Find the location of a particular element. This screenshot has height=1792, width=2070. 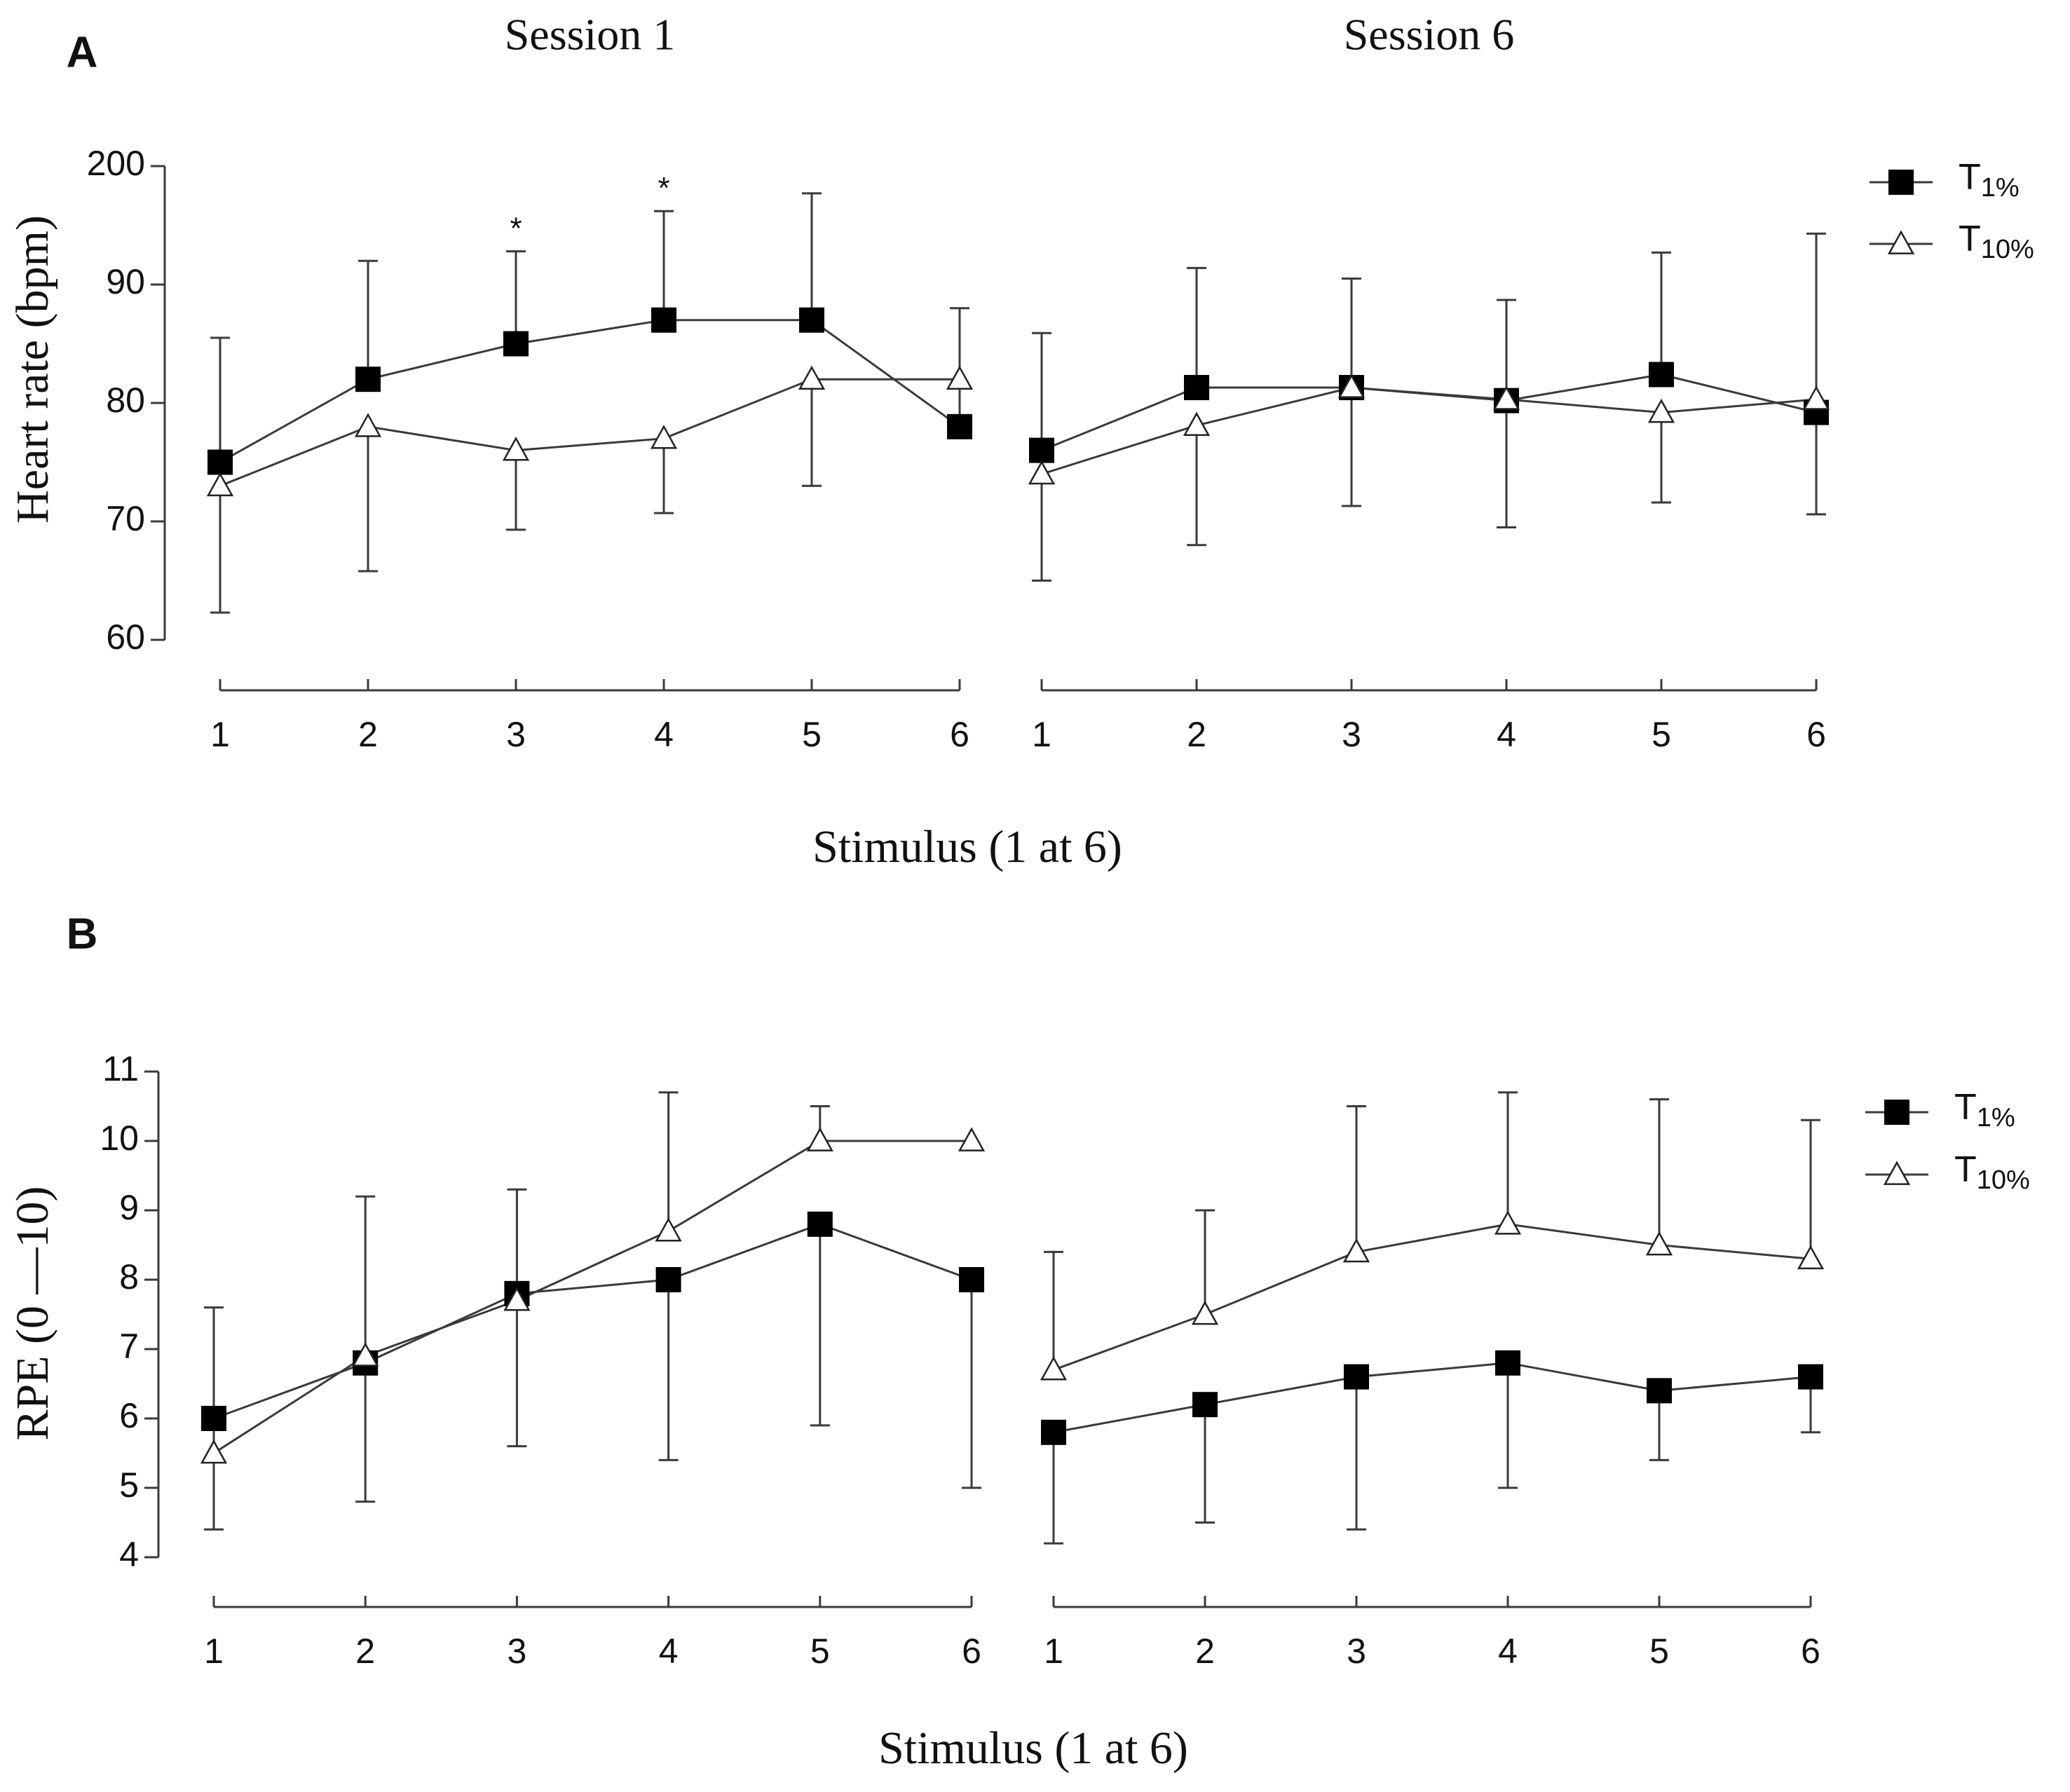

panel-label: B is located at coordinates (82, 934).